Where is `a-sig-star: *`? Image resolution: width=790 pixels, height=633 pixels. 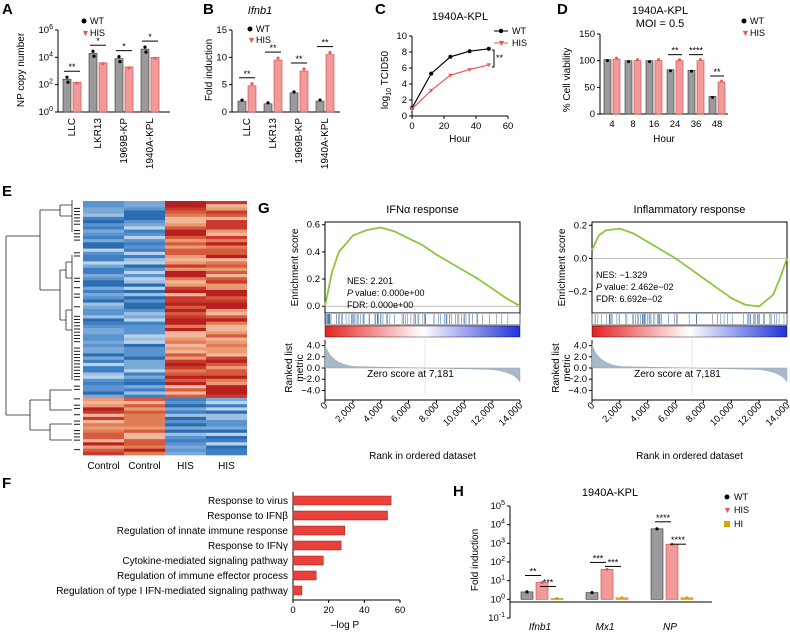
a-sig-star: * is located at coordinates (98, 41).